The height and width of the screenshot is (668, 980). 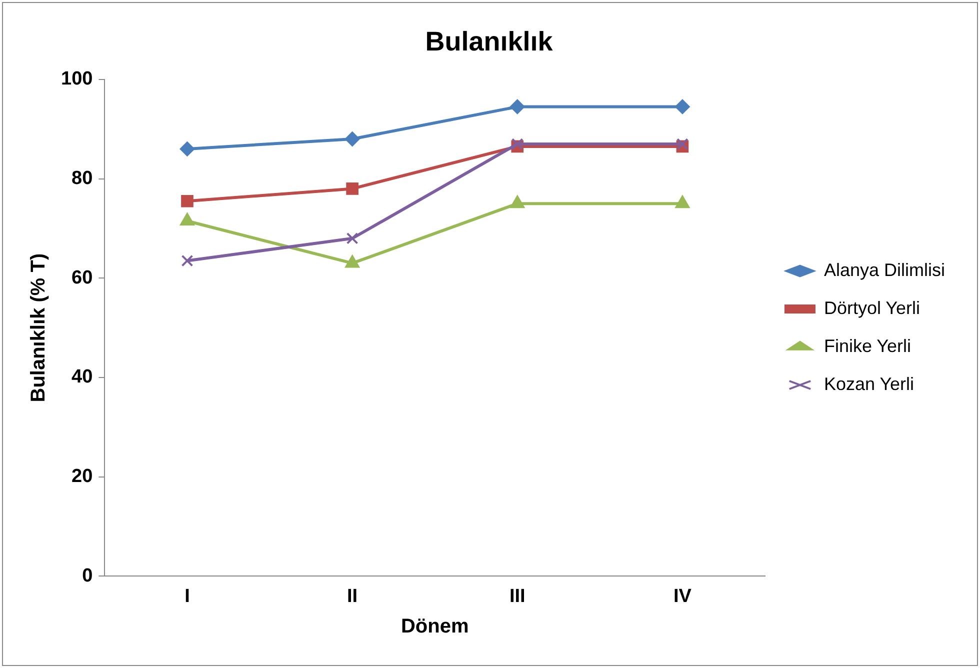 I want to click on x-tick-label: IV, so click(x=682, y=596).